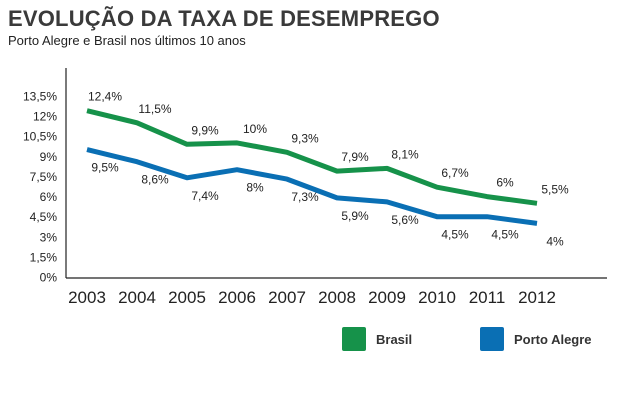 This screenshot has width=624, height=400. I want to click on y-tick-label: 6%, so click(49, 197).